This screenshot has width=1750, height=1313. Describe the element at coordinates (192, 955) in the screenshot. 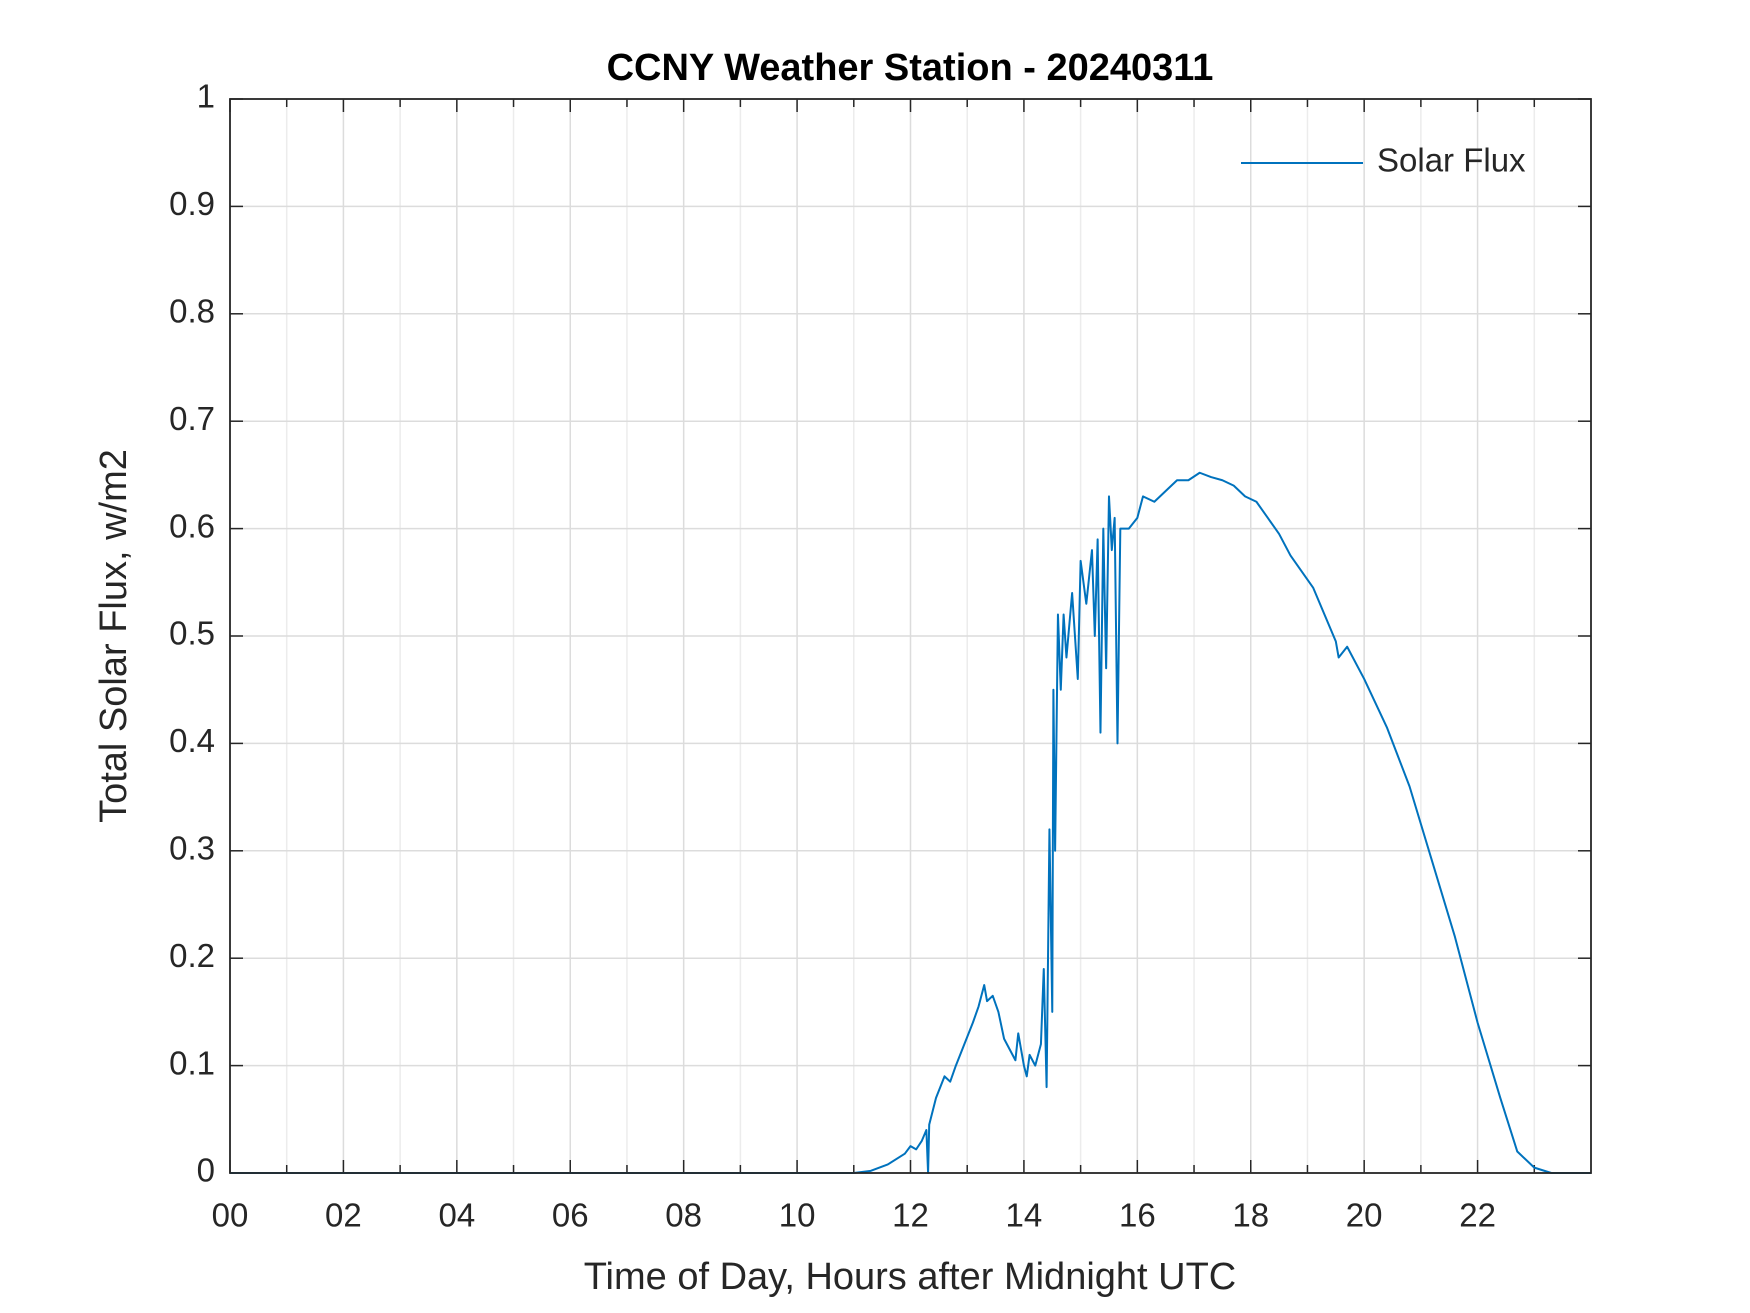

I see `y-tick-label: 0.2` at that location.